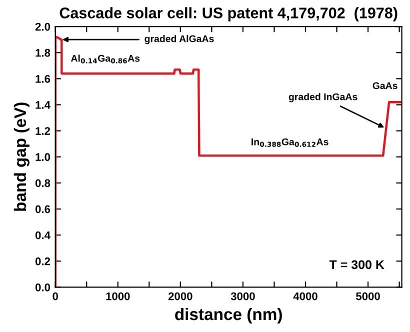  Describe the element at coordinates (42, 26) in the screenshot. I see `y-tick-label: 2.0` at that location.